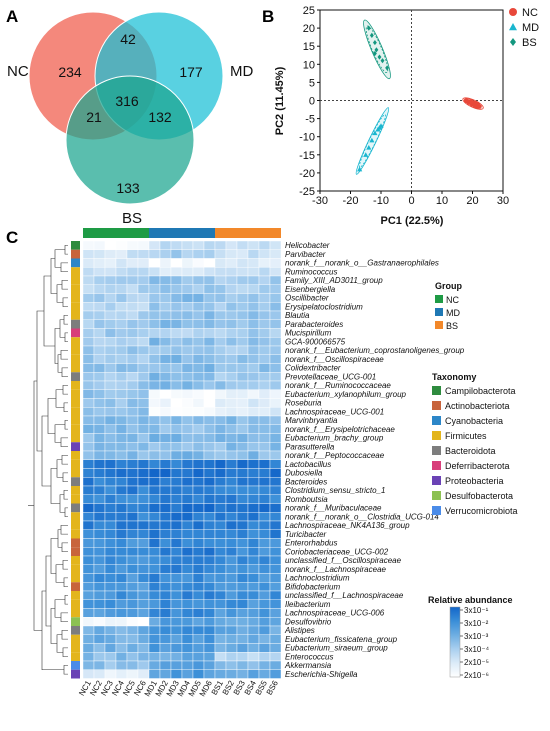 This screenshot has width=550, height=731. Describe the element at coordinates (310, 120) in the screenshot. I see `pca-y-tick-label: -5` at that location.